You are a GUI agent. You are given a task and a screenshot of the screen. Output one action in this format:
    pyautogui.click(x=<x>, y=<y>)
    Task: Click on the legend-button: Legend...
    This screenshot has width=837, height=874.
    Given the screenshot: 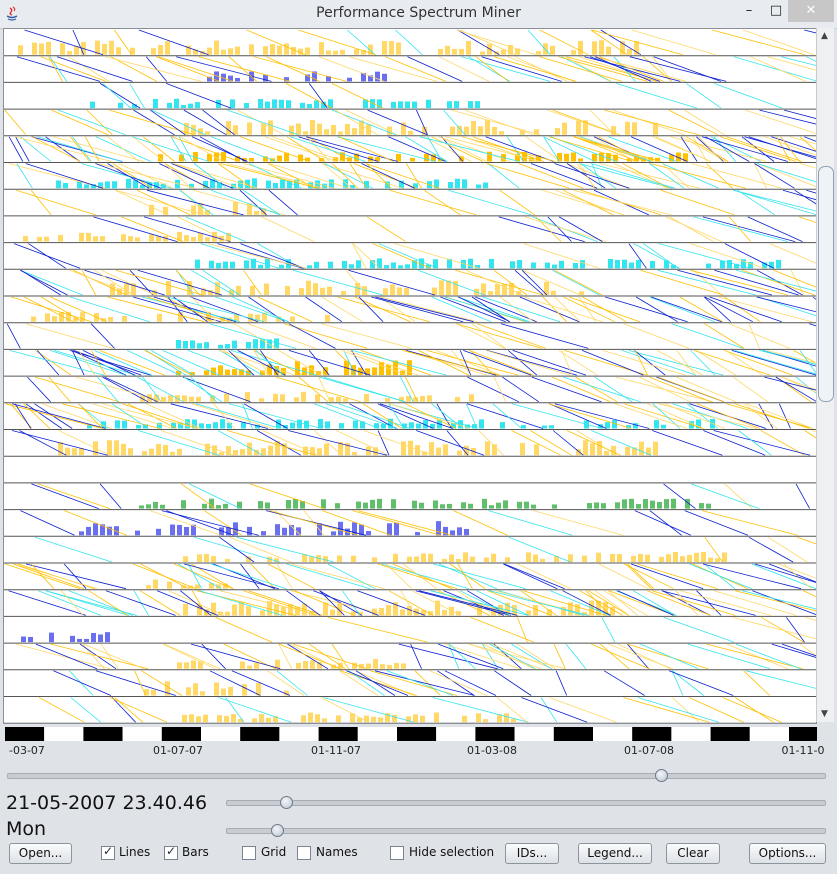 What is the action you would take?
    pyautogui.click(x=615, y=853)
    